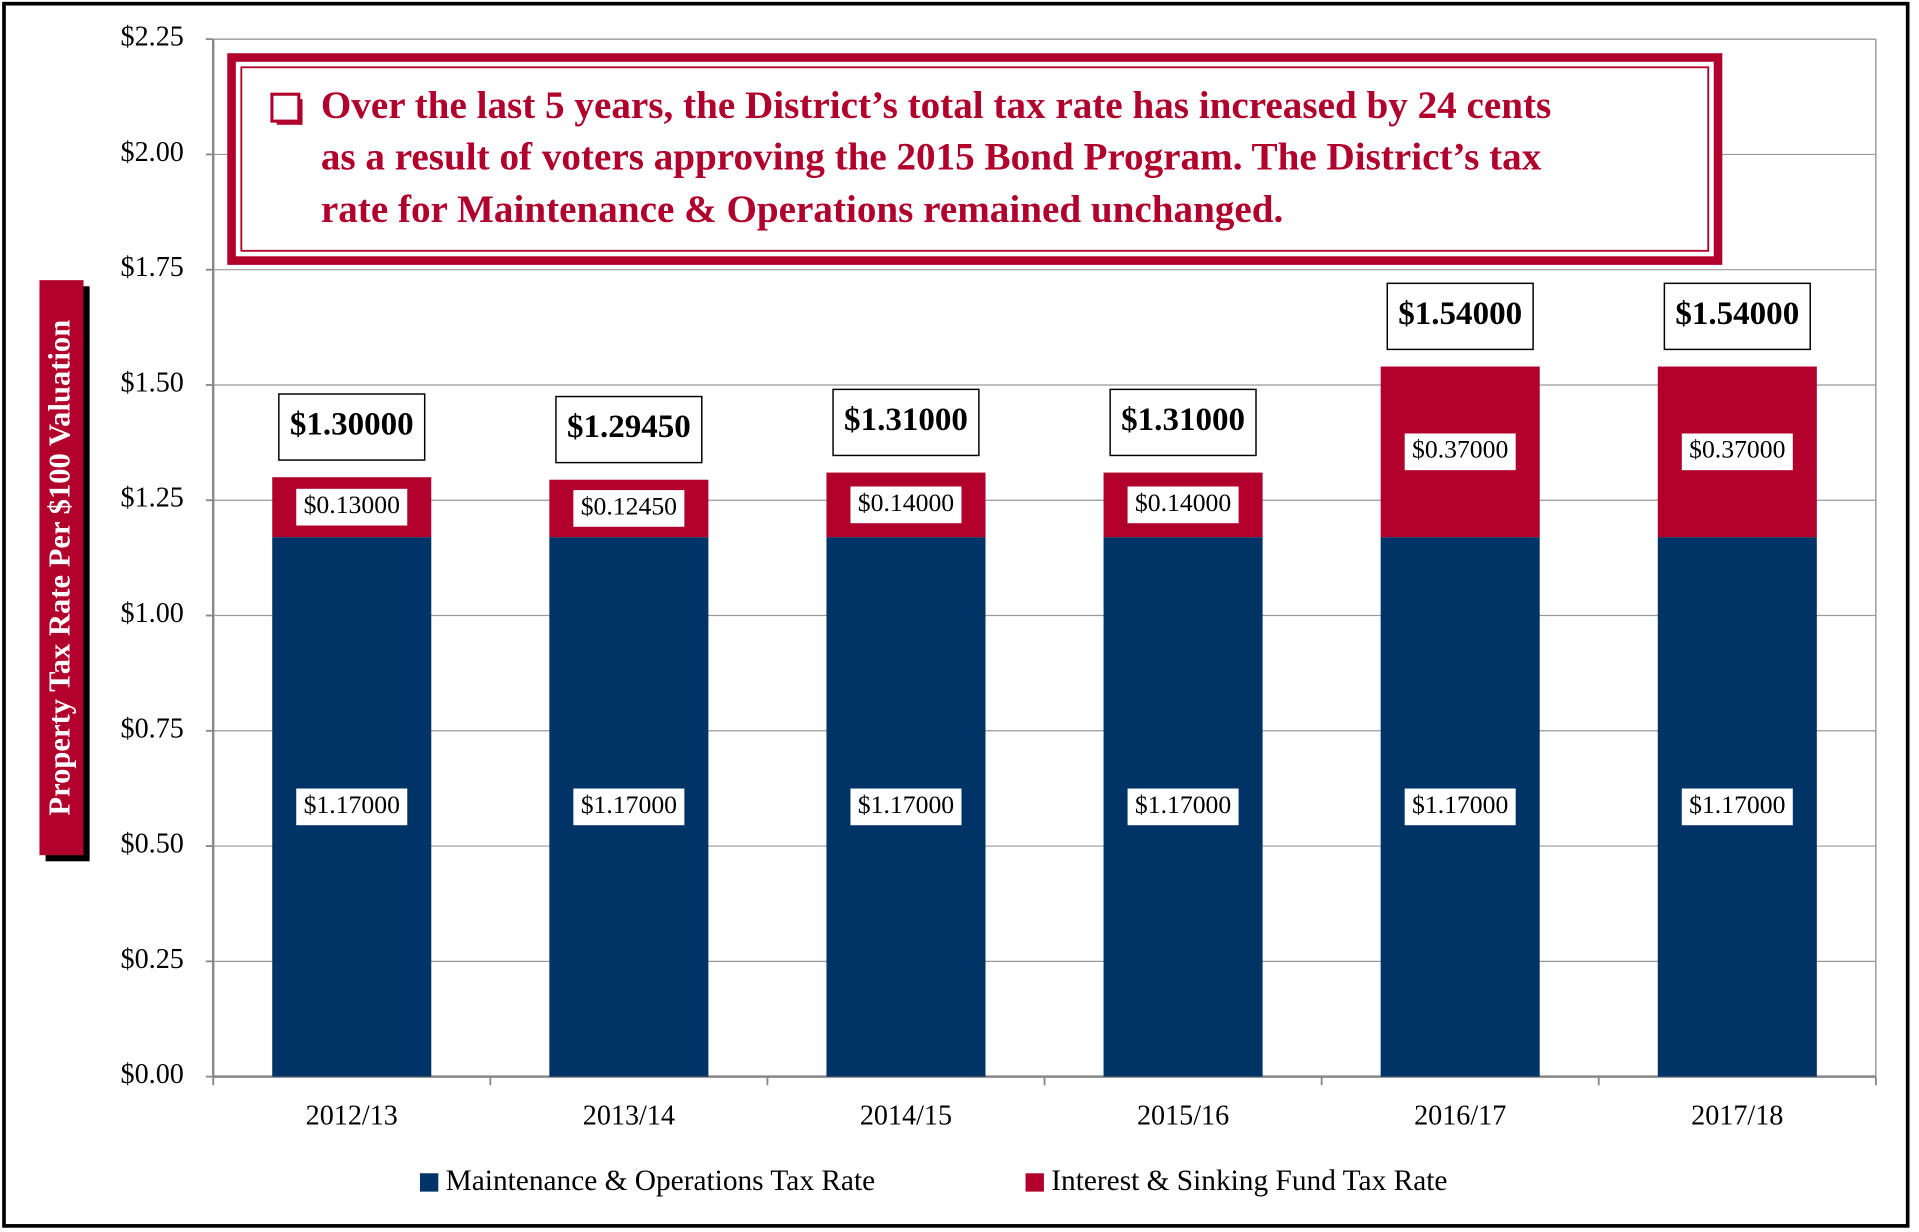  I want to click on x-tick-label: 2014/15, so click(906, 1116).